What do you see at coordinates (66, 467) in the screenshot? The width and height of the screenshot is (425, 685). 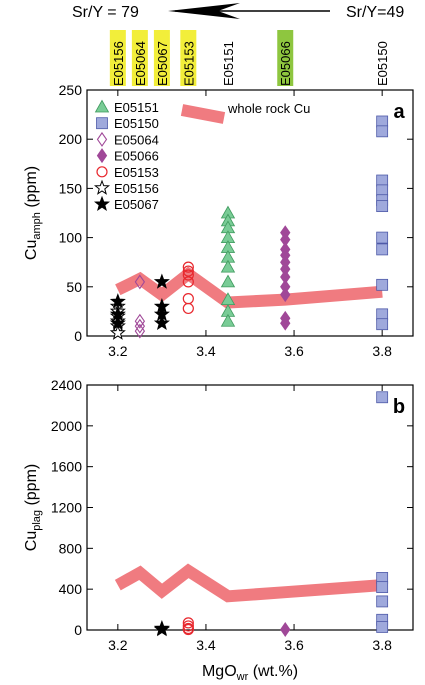 I see `y-tick-label: 1600` at bounding box center [66, 467].